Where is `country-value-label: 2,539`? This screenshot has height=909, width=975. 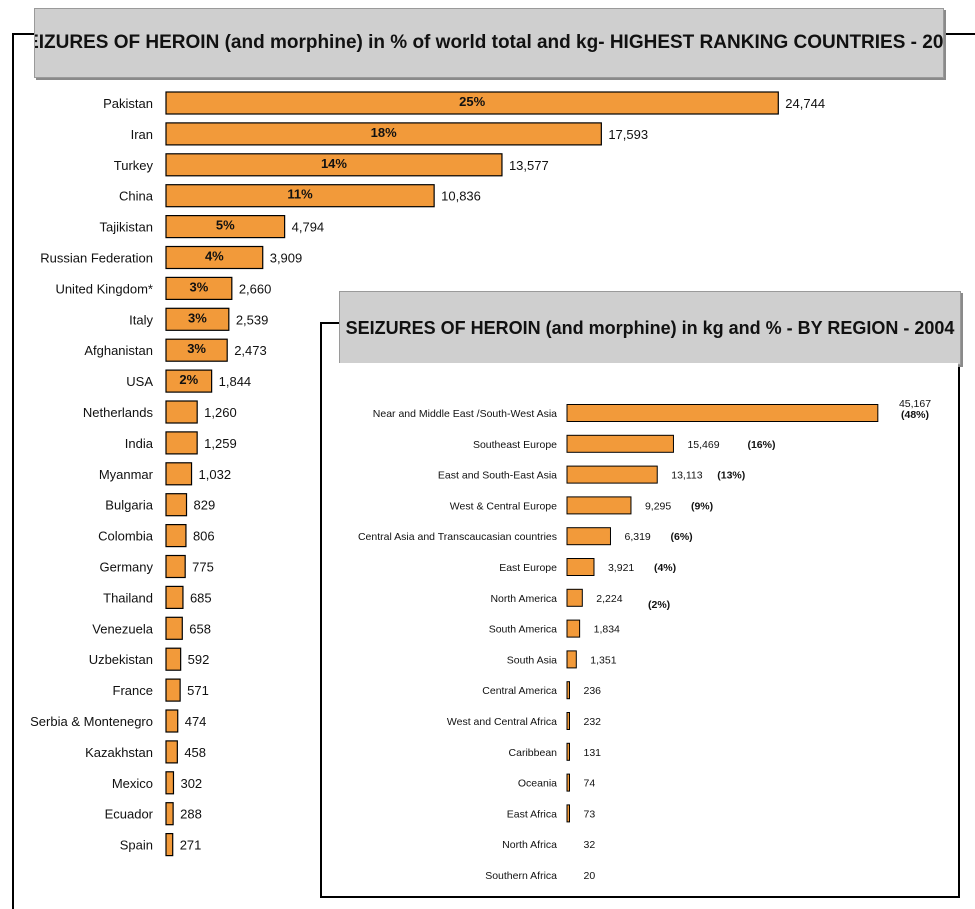
country-value-label: 2,539 is located at coordinates (252, 319).